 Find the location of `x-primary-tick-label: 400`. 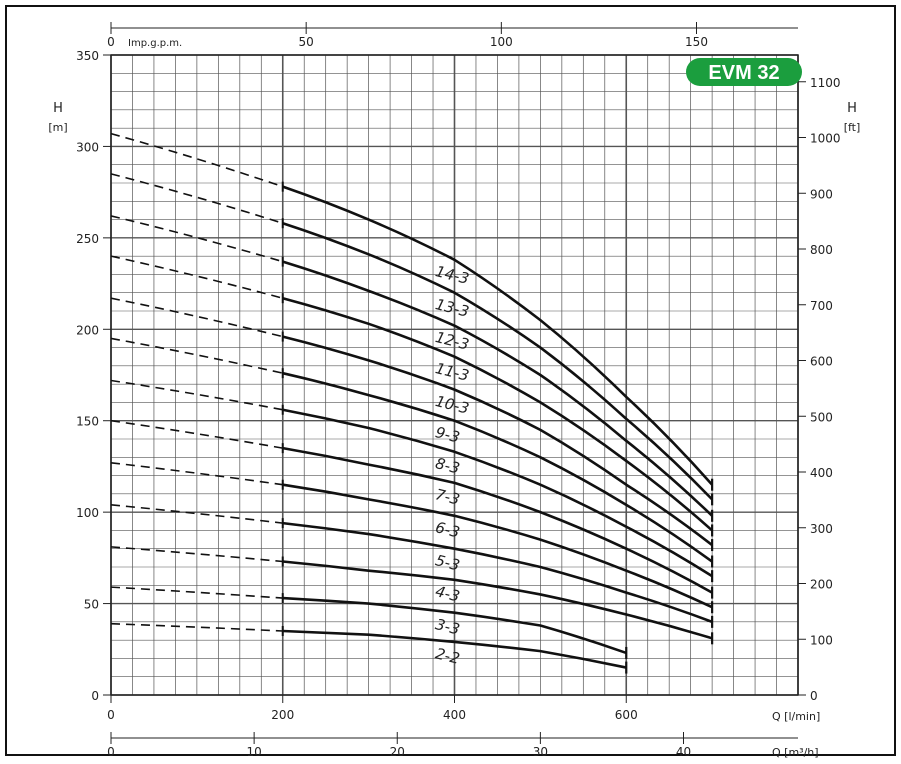

x-primary-tick-label: 400 is located at coordinates (454, 715).